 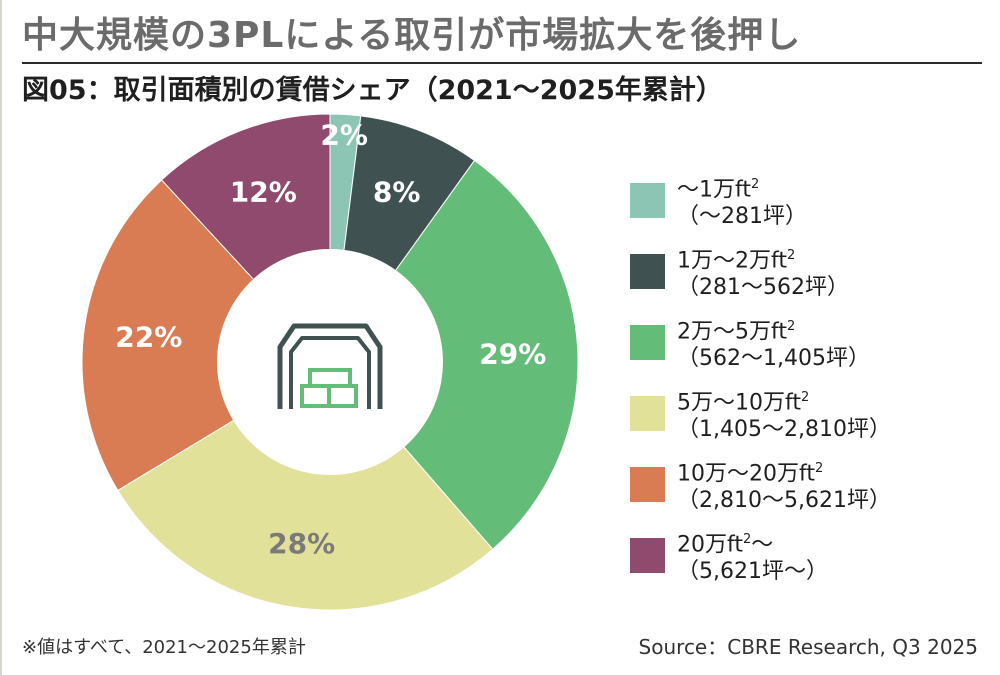 I want to click on divider, so click(x=502, y=63).